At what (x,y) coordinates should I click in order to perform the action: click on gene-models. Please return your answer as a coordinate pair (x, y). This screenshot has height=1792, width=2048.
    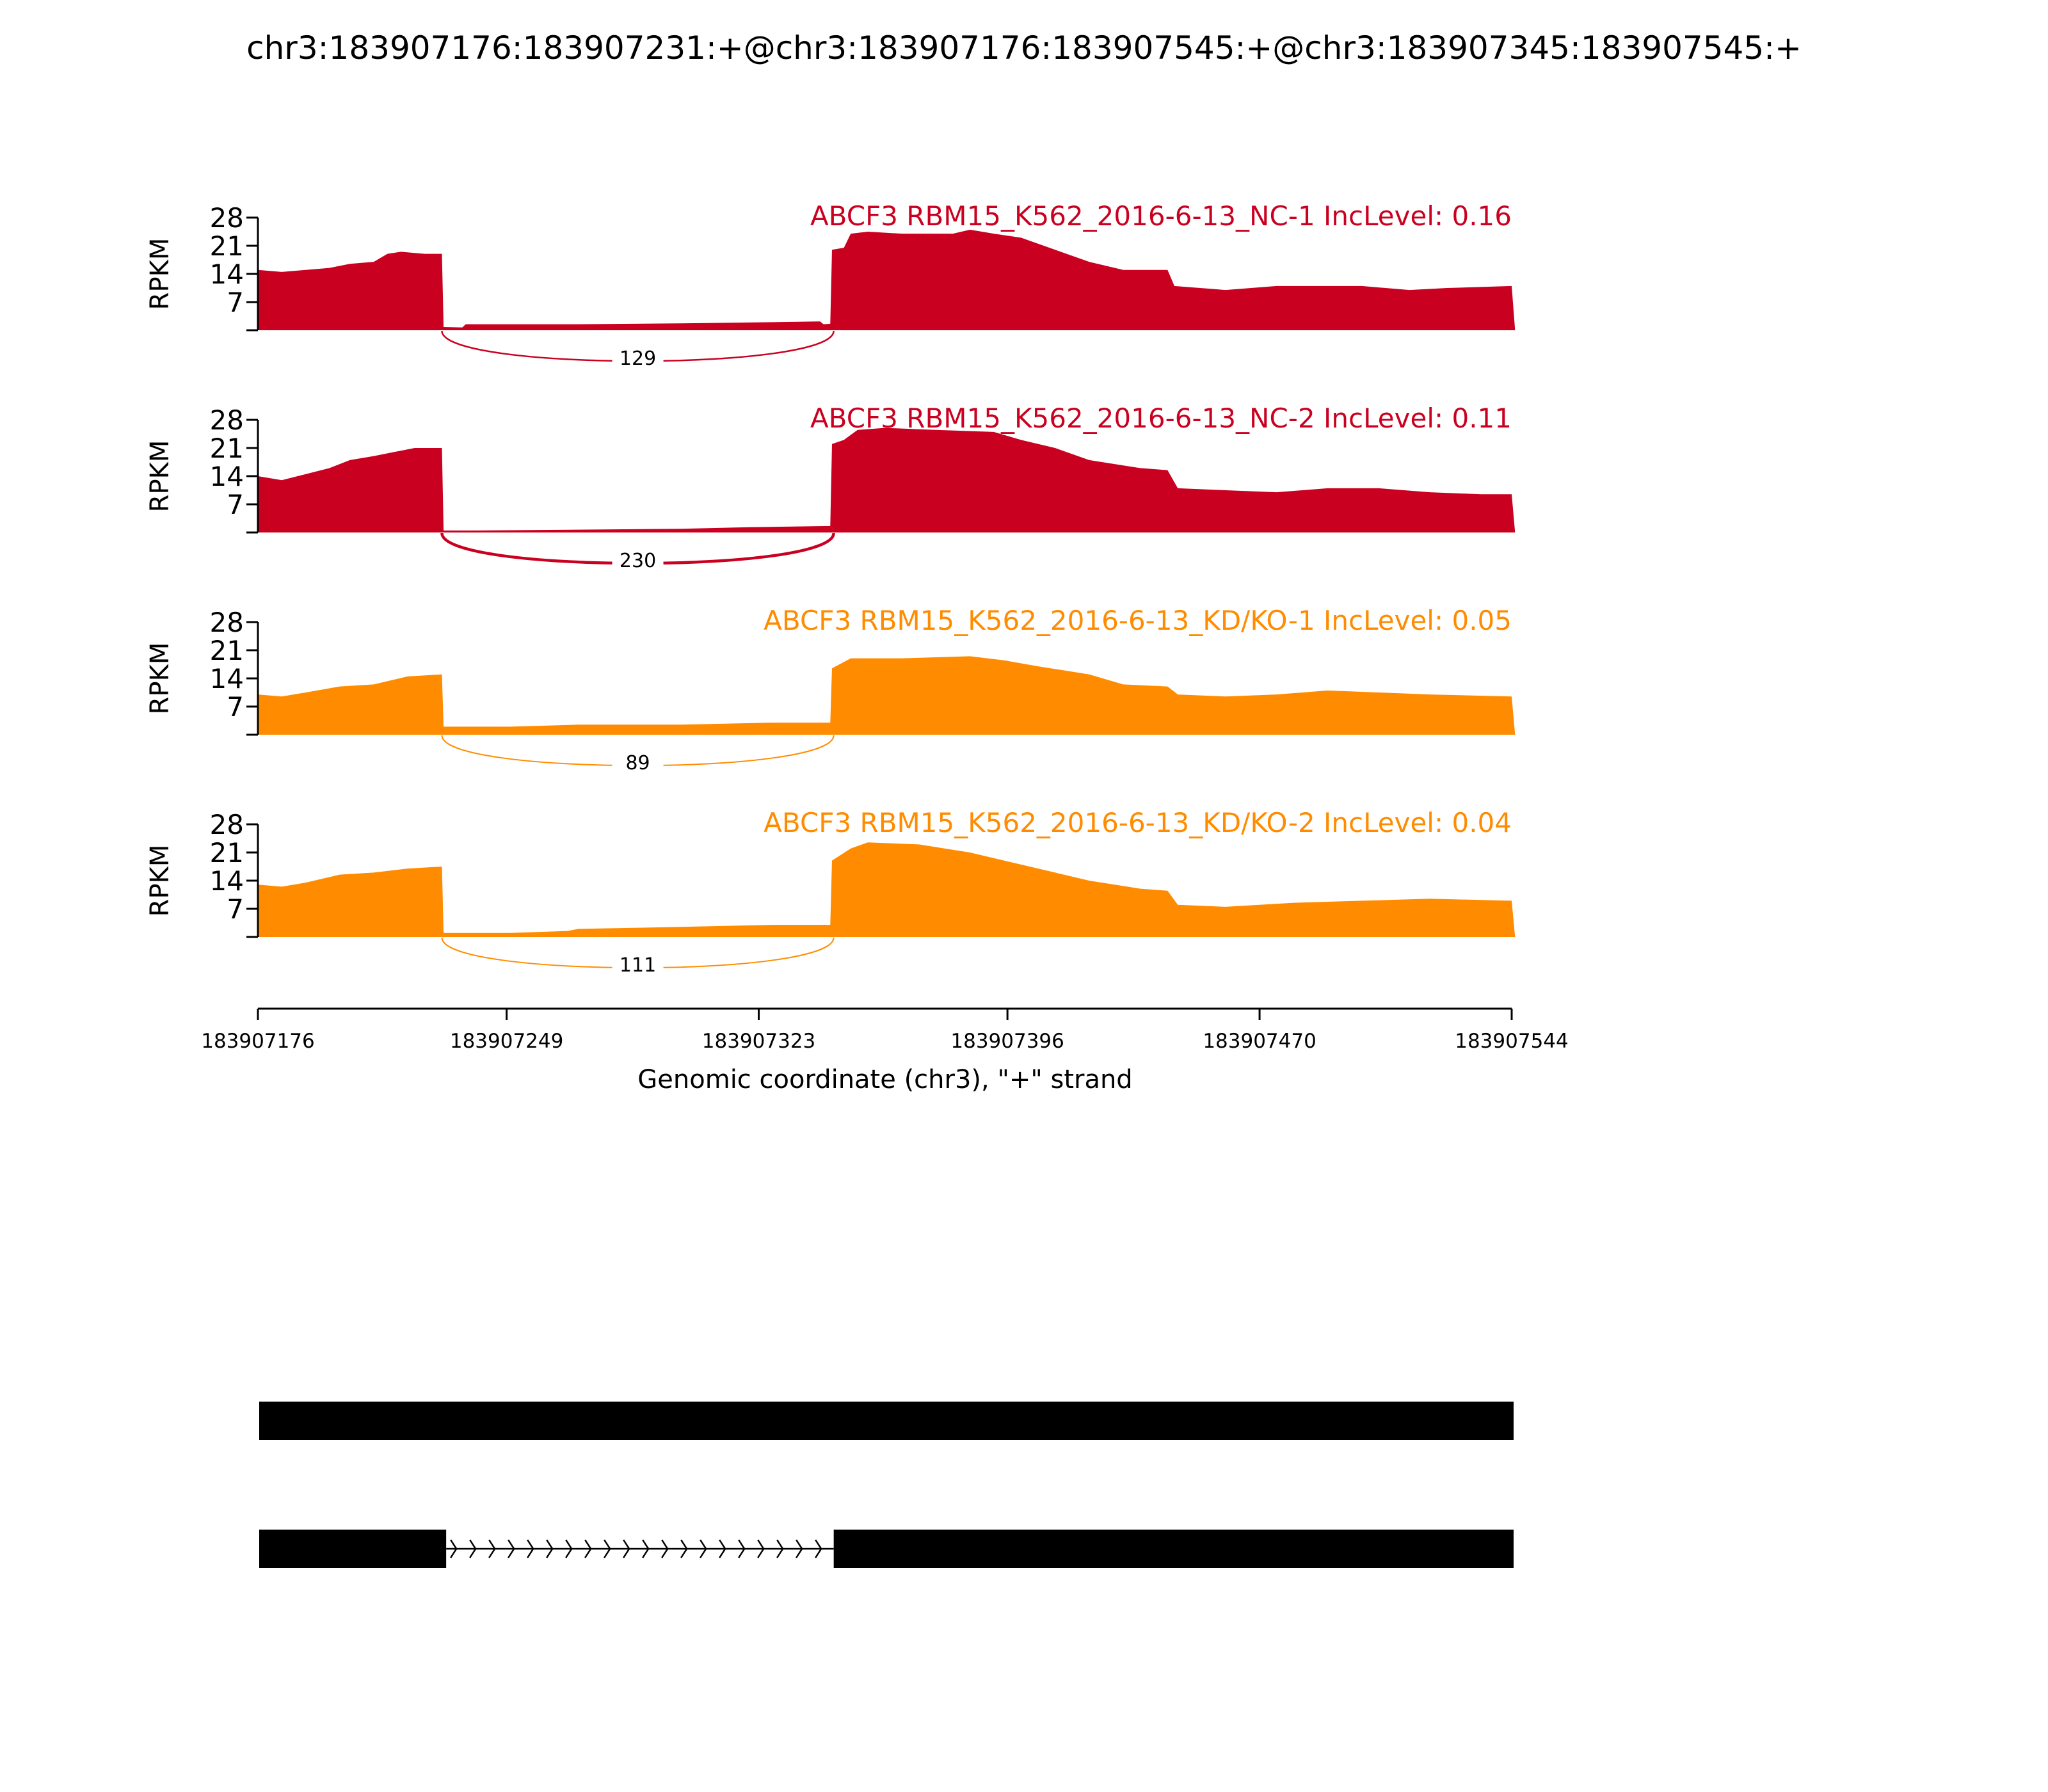
    Looking at the image, I should click on (886, 1485).